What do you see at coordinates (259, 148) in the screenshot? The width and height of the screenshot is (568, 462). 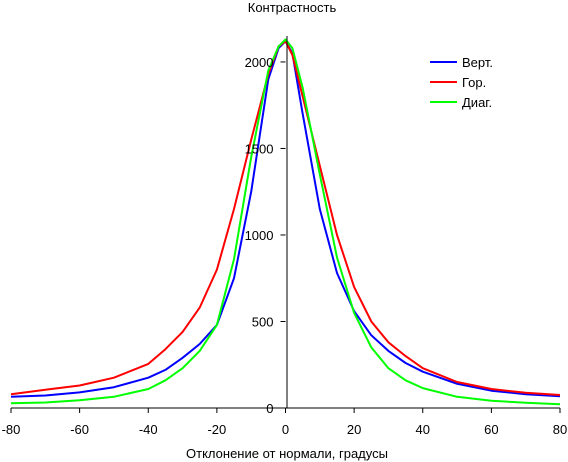 I see `y-tick-label: 1500` at bounding box center [259, 148].